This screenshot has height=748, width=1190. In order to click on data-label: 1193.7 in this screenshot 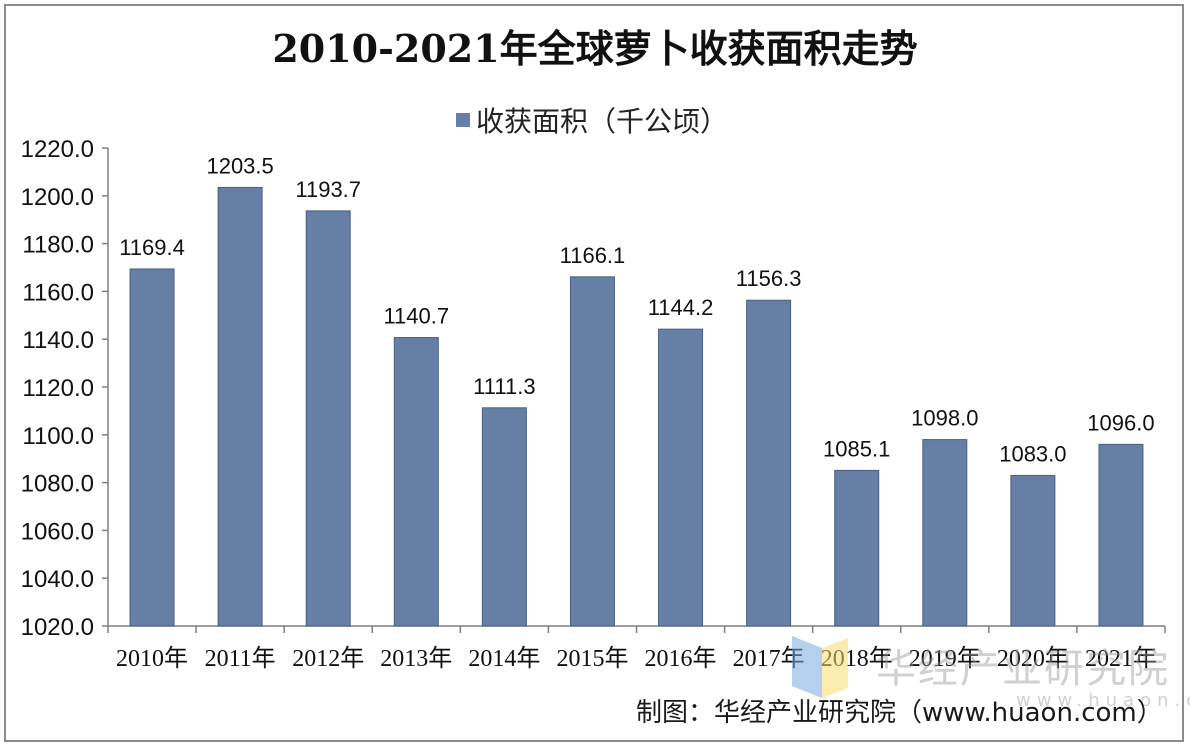, I will do `click(328, 189)`.